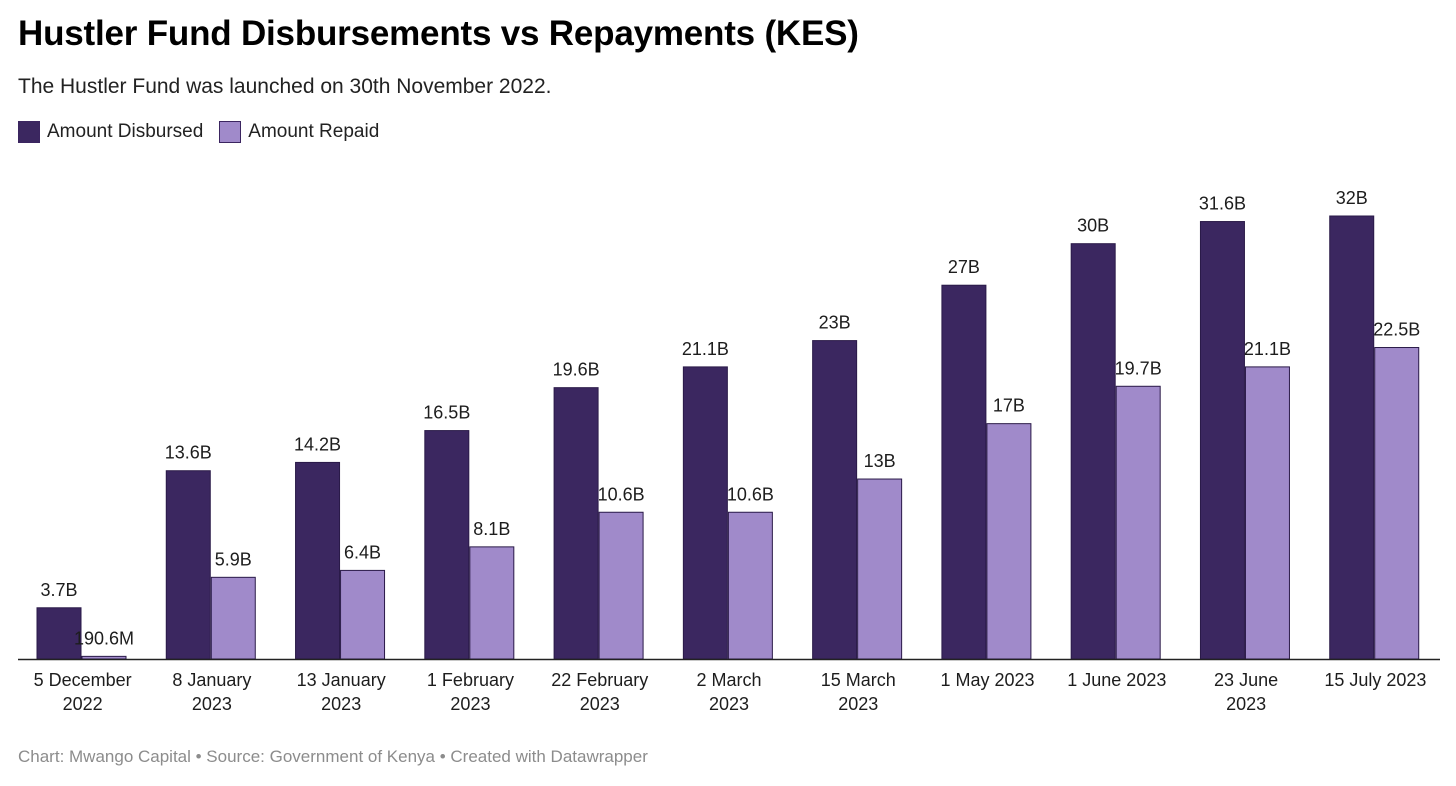  Describe the element at coordinates (491, 529) in the screenshot. I see `data-label-repaid: 8.1B` at that location.